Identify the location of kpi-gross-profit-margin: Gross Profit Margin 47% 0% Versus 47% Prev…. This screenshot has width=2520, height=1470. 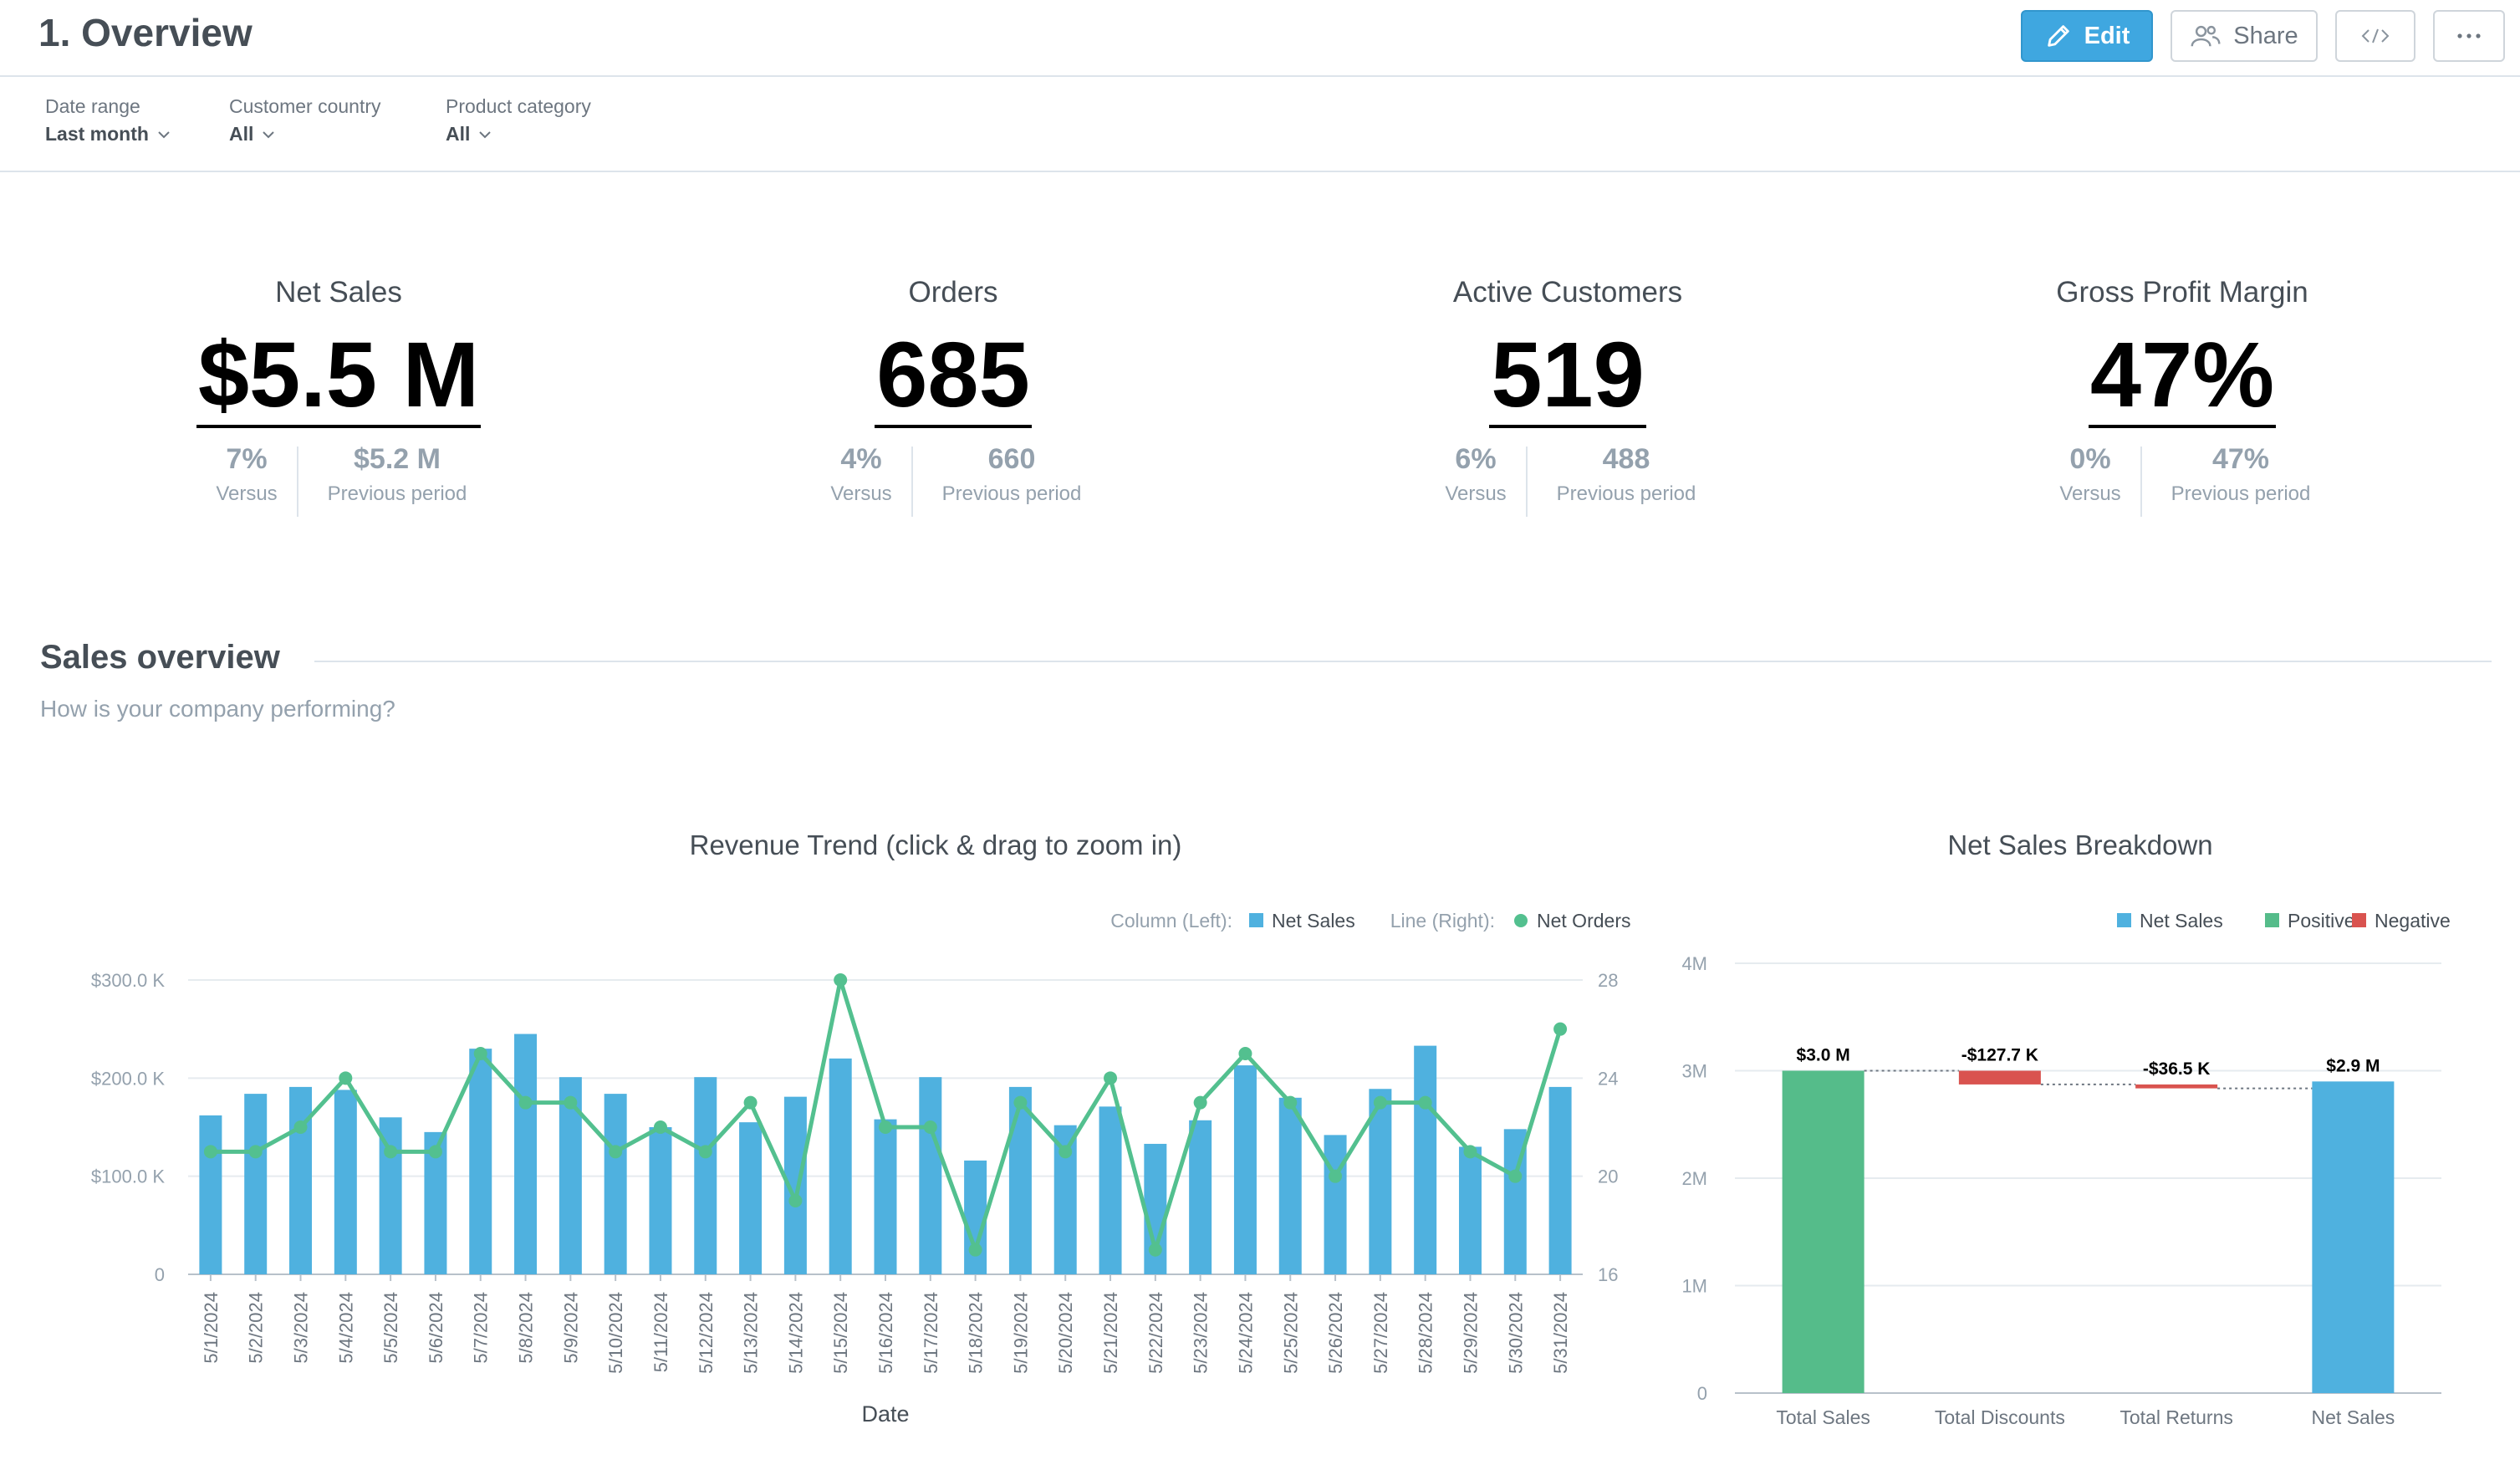
(2182, 397).